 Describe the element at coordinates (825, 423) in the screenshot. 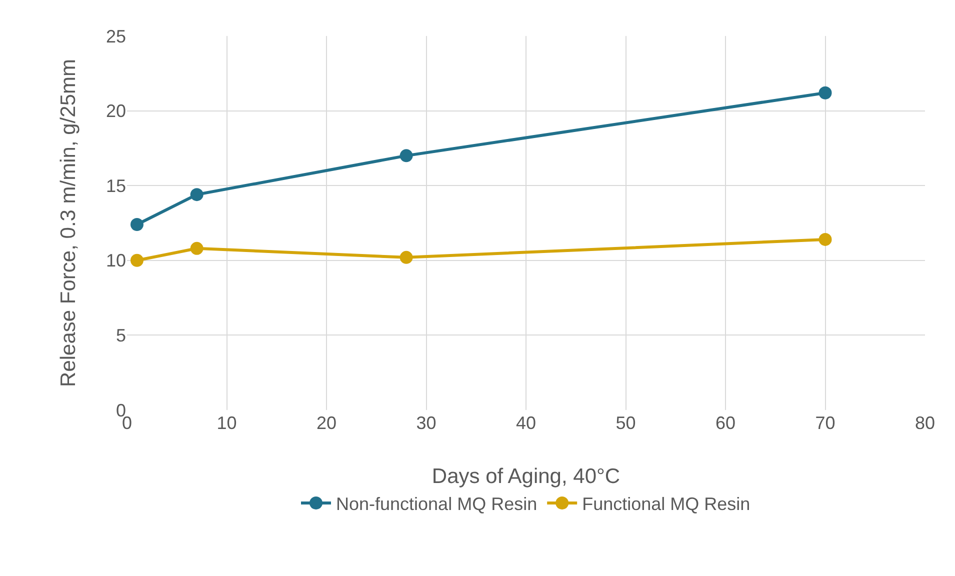

I see `x-tick-label: 70` at that location.